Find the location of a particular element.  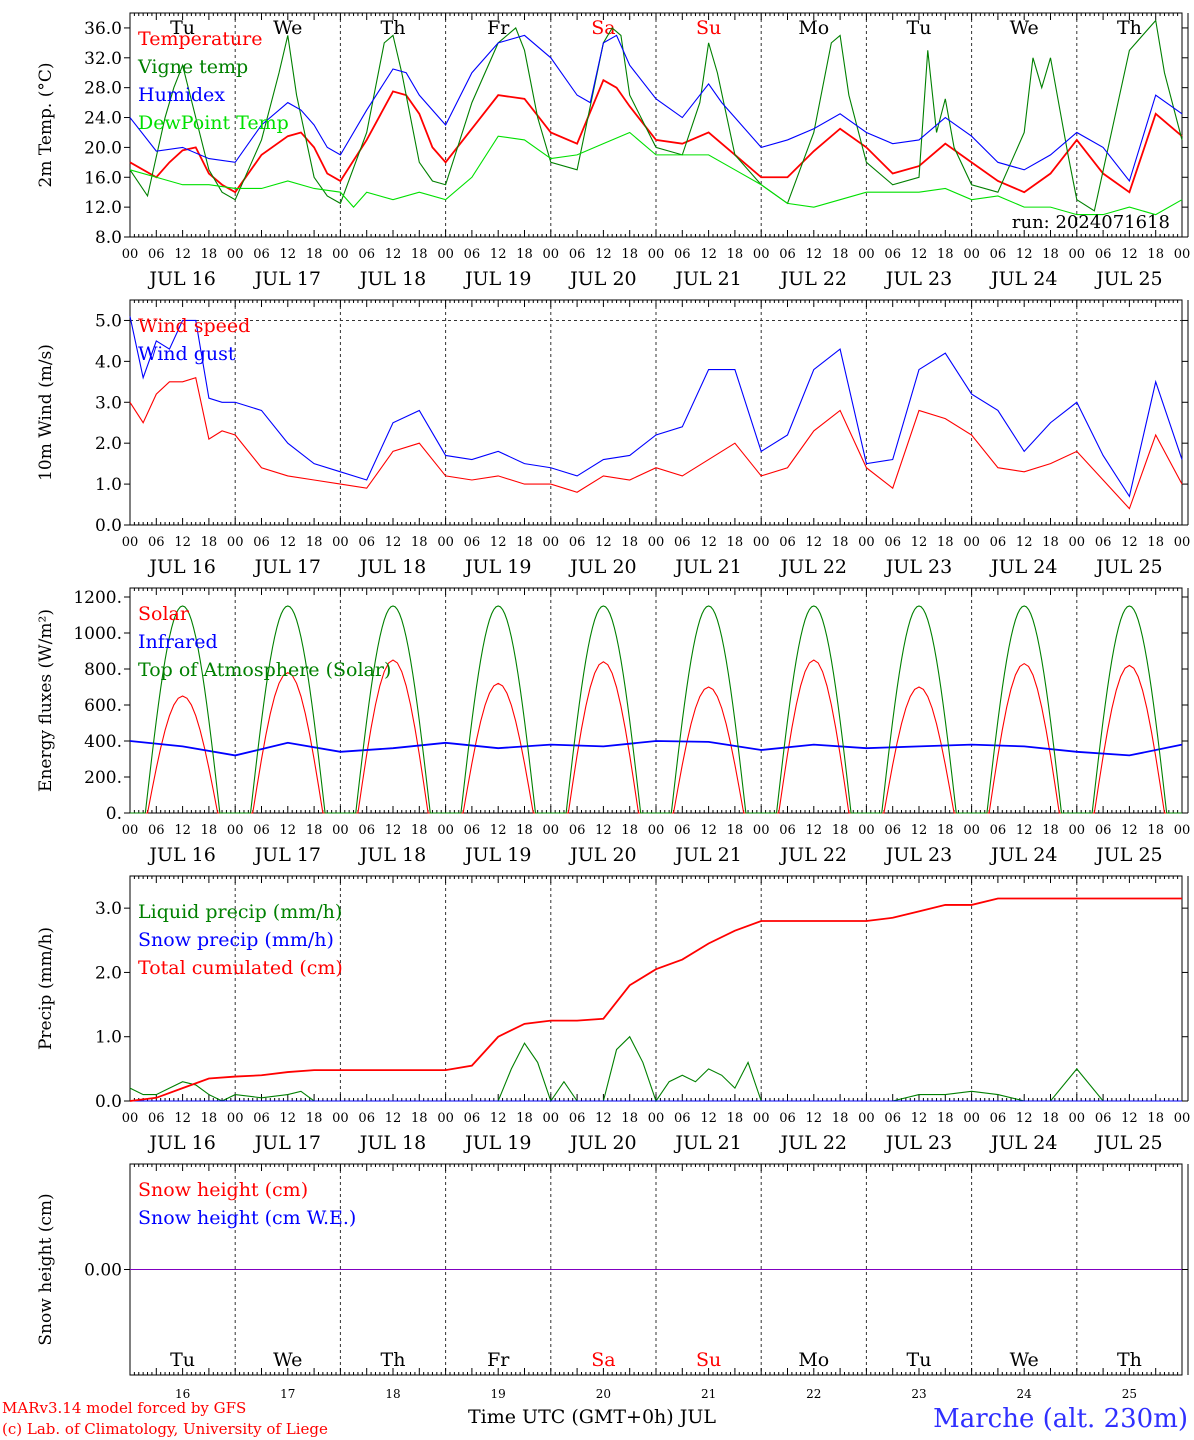

day-number-label: 16 is located at coordinates (182, 1394).